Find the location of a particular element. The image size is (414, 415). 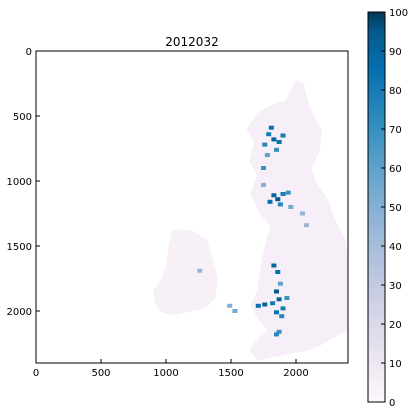

heatmap-high-cells is located at coordinates (253, 231).